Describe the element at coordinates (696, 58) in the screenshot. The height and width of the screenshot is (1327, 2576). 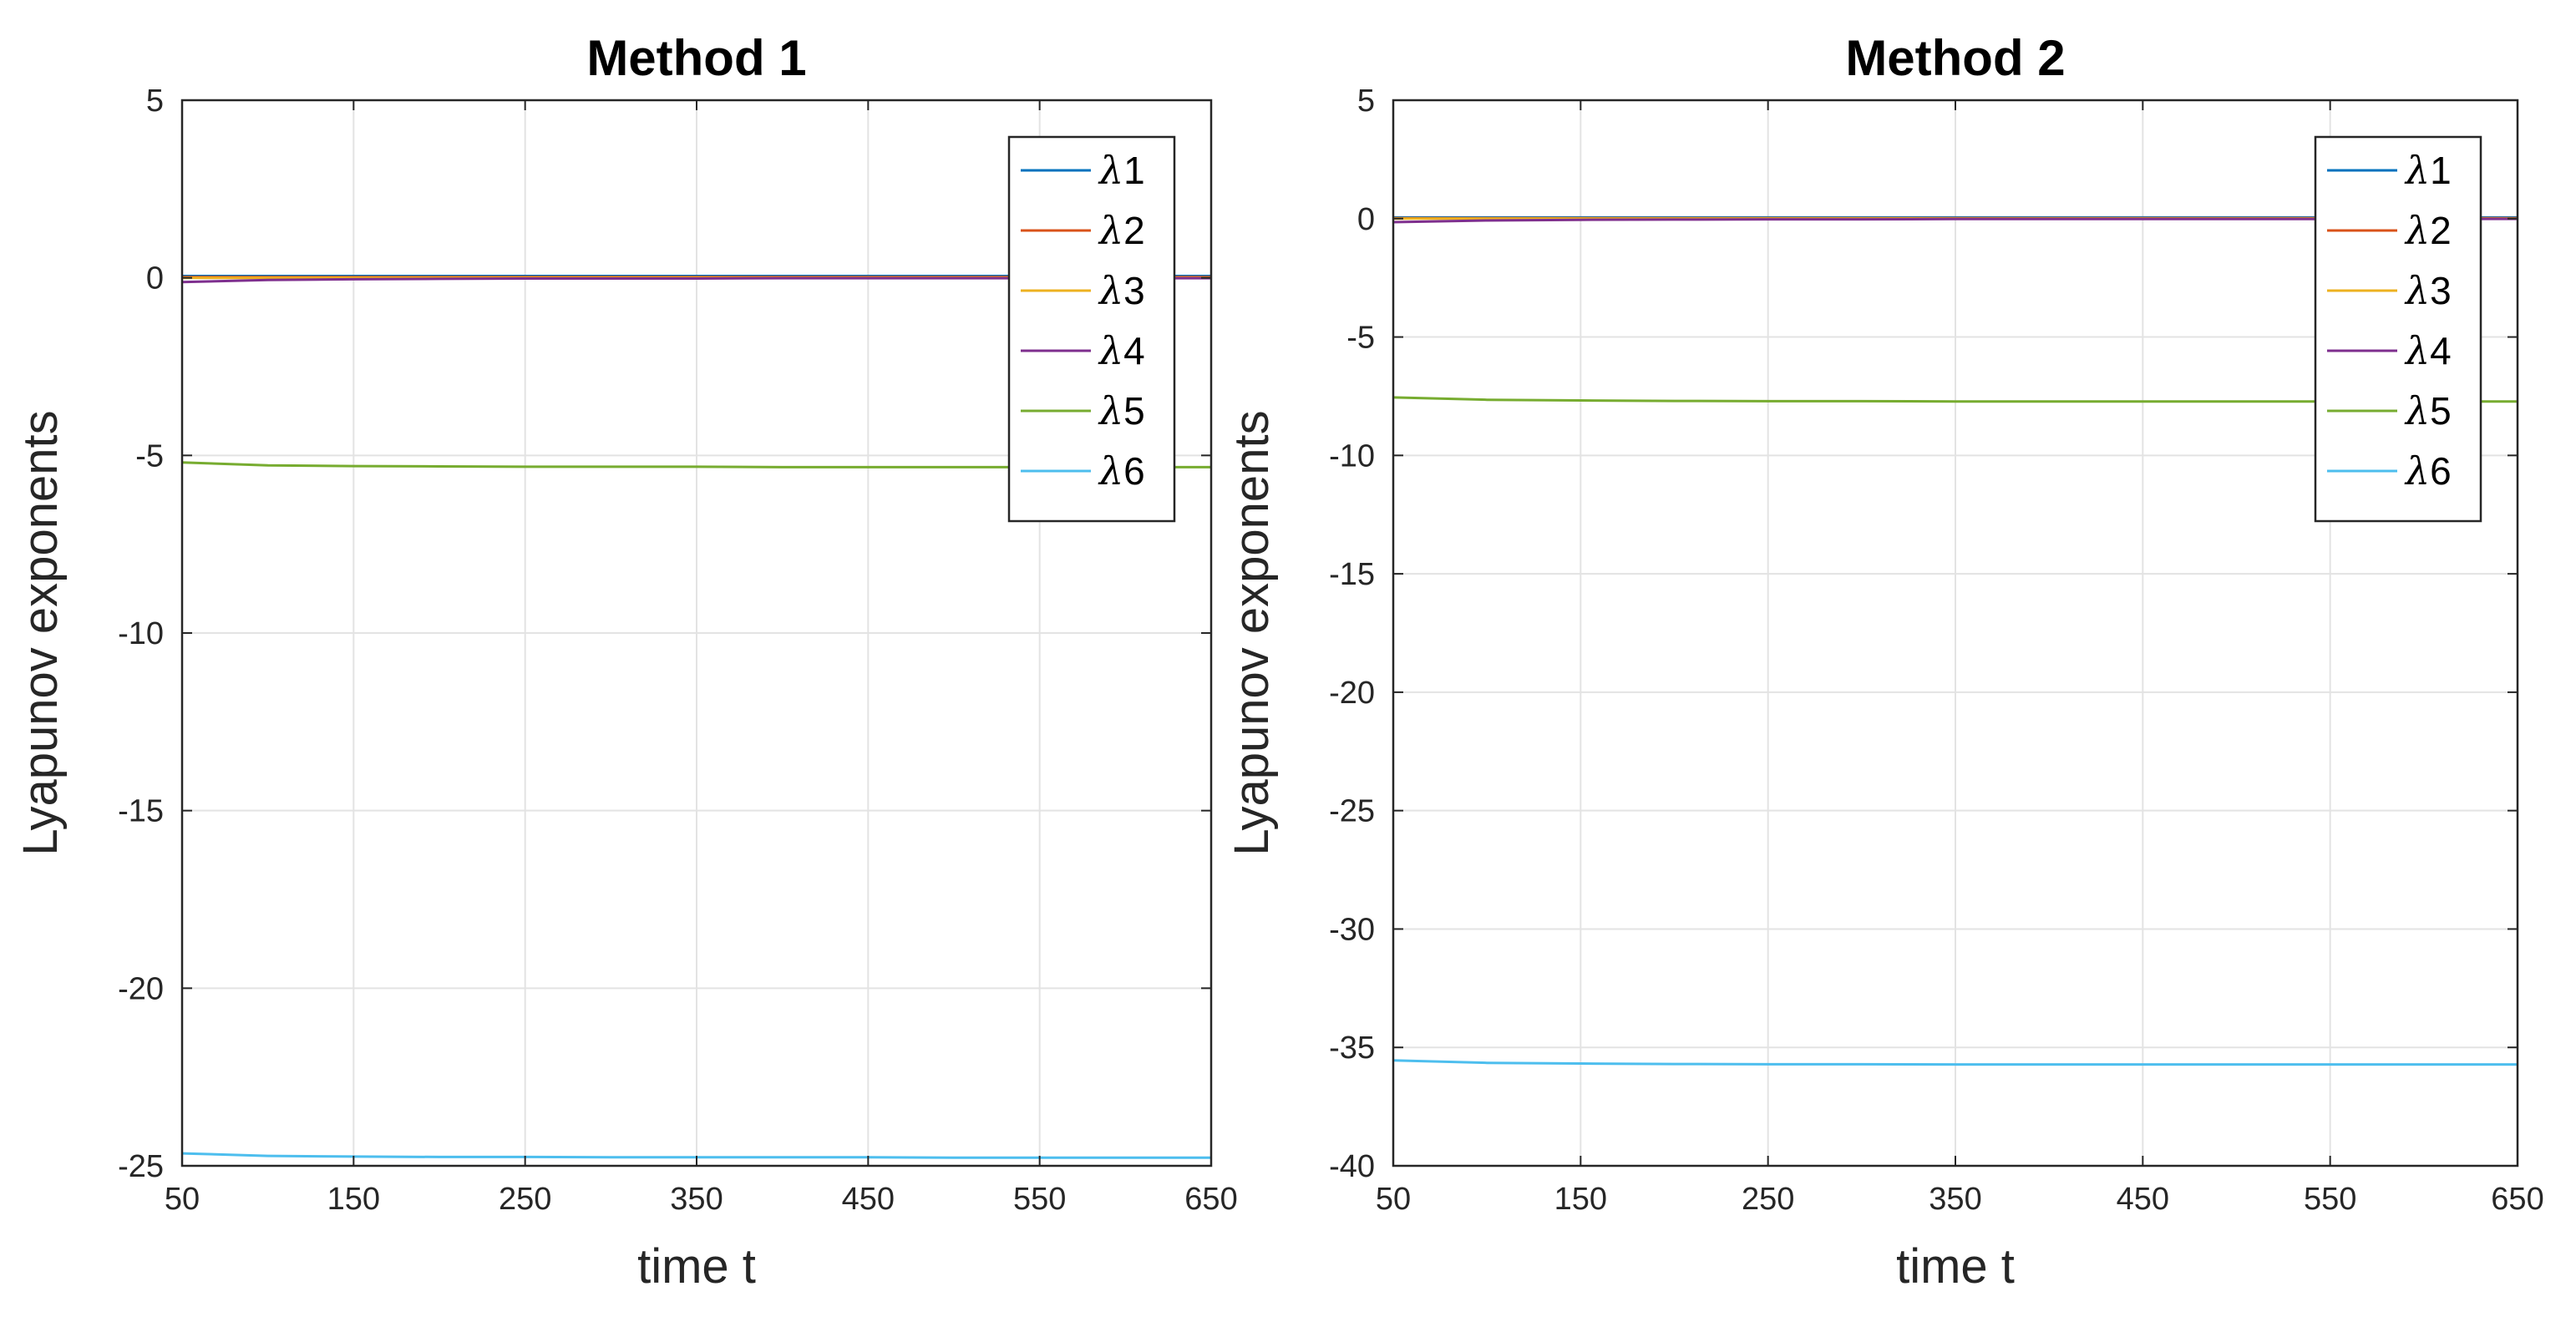
I see `chart-title: Method 1` at that location.